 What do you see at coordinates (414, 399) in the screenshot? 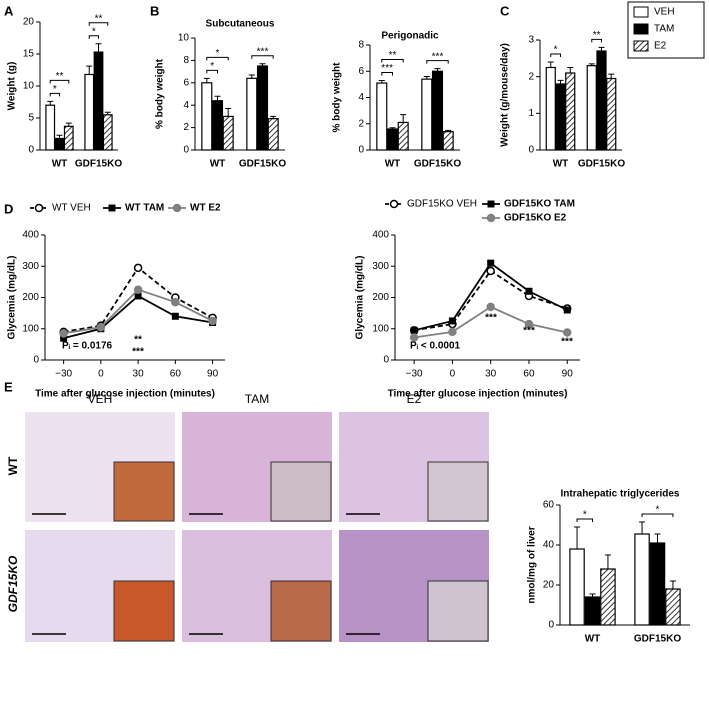
I see `column-header: E2` at bounding box center [414, 399].